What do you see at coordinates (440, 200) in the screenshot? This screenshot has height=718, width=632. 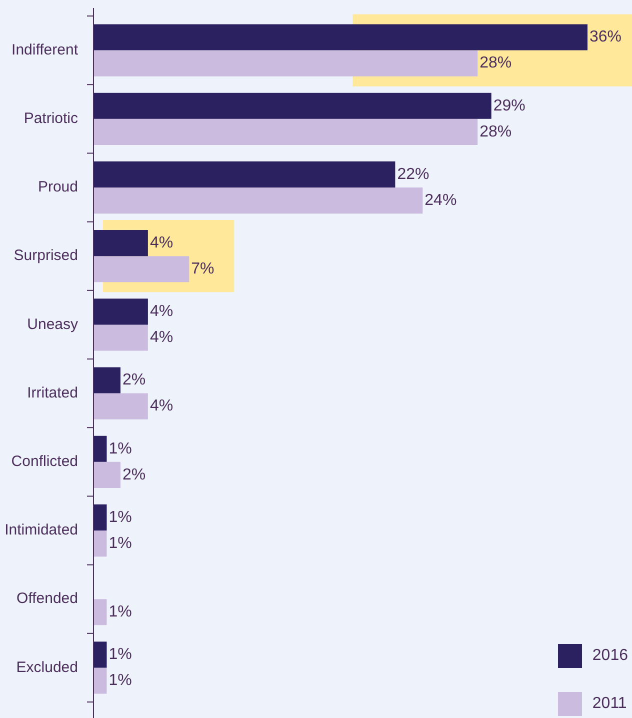 I see `data-label: 24%` at bounding box center [440, 200].